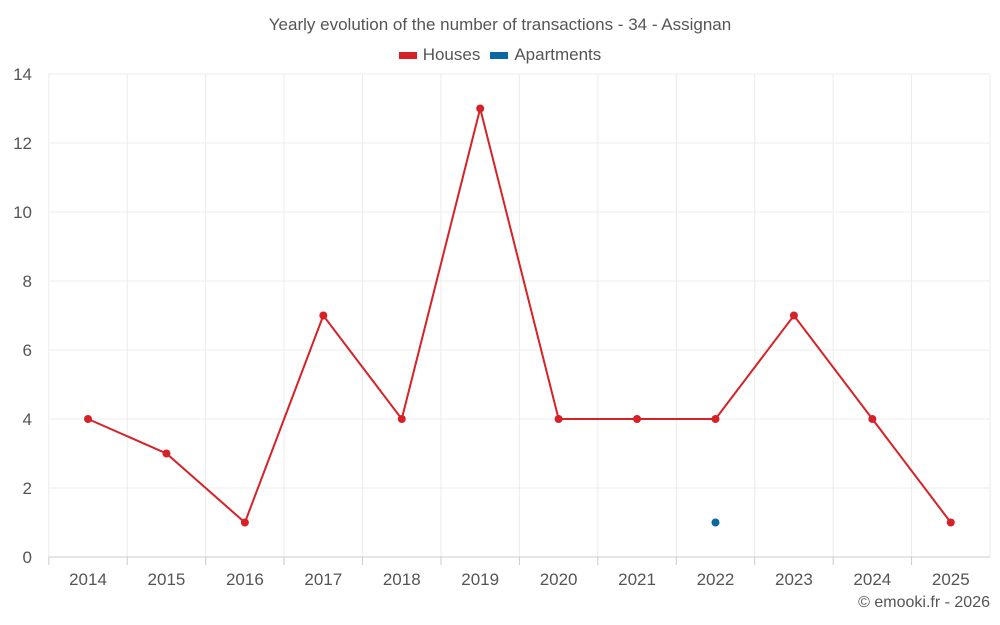 This screenshot has width=1000, height=625. Describe the element at coordinates (22, 74) in the screenshot. I see `y-tick-label: 14` at that location.